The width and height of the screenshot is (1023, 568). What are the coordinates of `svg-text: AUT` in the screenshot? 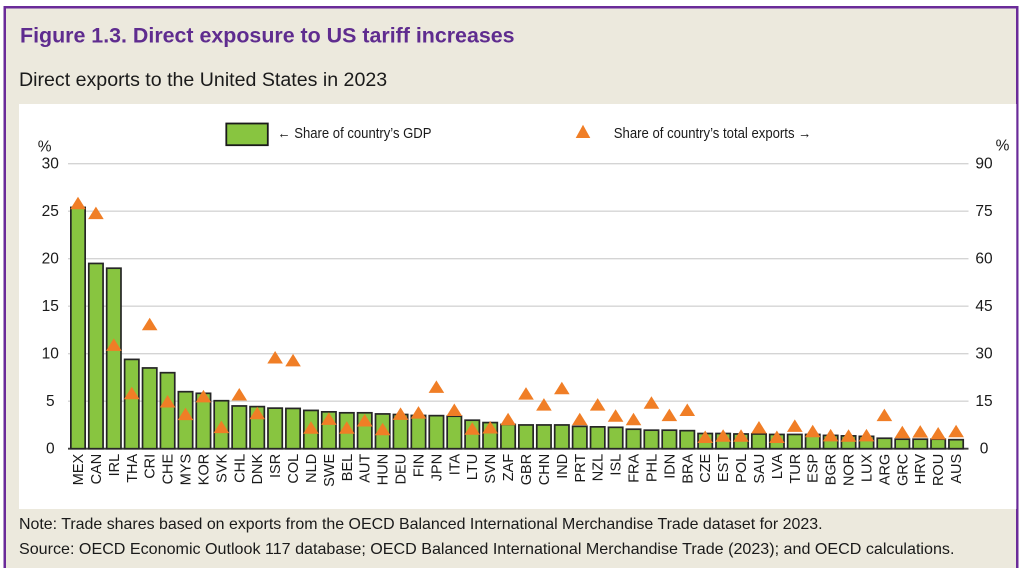 It's located at (366, 468).